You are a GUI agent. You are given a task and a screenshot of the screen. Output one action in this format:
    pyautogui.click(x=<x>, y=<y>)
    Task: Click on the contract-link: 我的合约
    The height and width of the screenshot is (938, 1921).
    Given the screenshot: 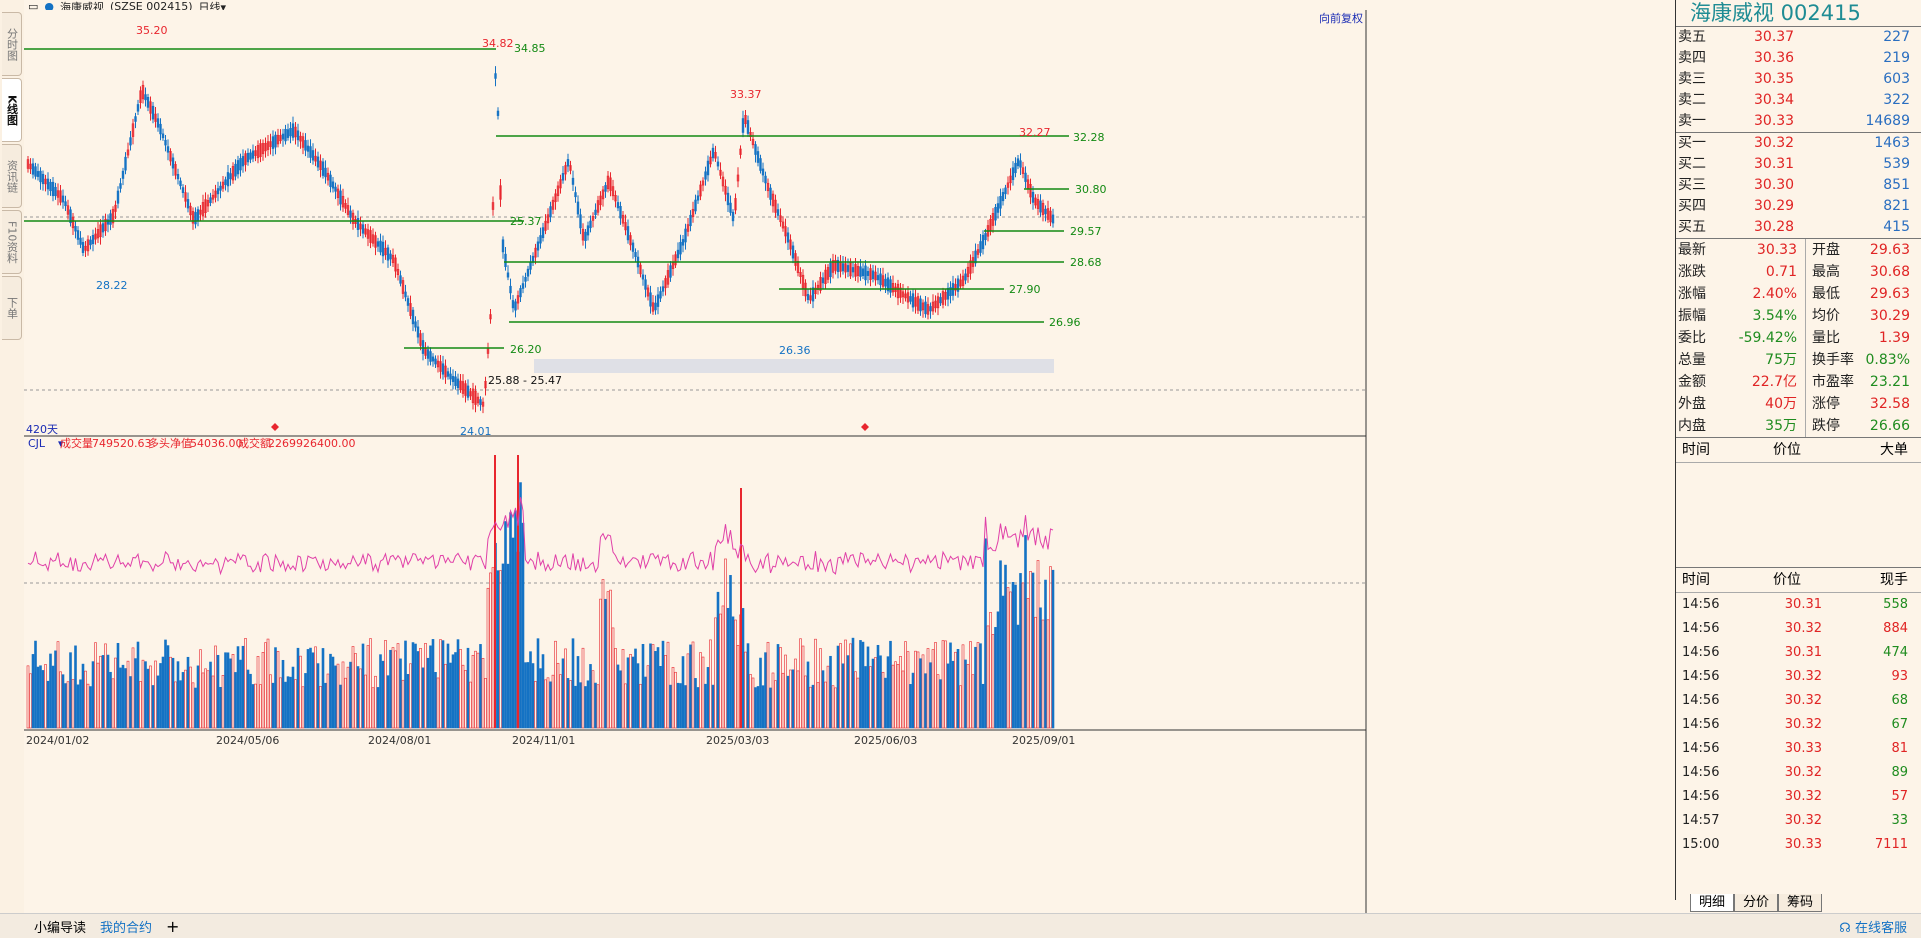 What is the action you would take?
    pyautogui.click(x=126, y=928)
    